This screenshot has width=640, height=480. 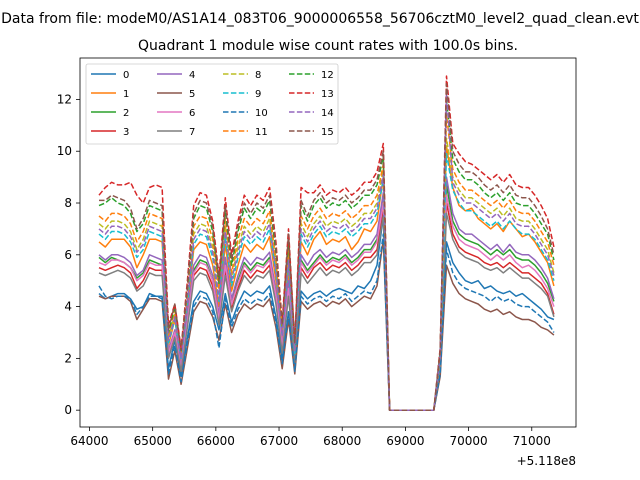 What do you see at coordinates (279, 441) in the screenshot?
I see `x-tick-label: 67000` at bounding box center [279, 441].